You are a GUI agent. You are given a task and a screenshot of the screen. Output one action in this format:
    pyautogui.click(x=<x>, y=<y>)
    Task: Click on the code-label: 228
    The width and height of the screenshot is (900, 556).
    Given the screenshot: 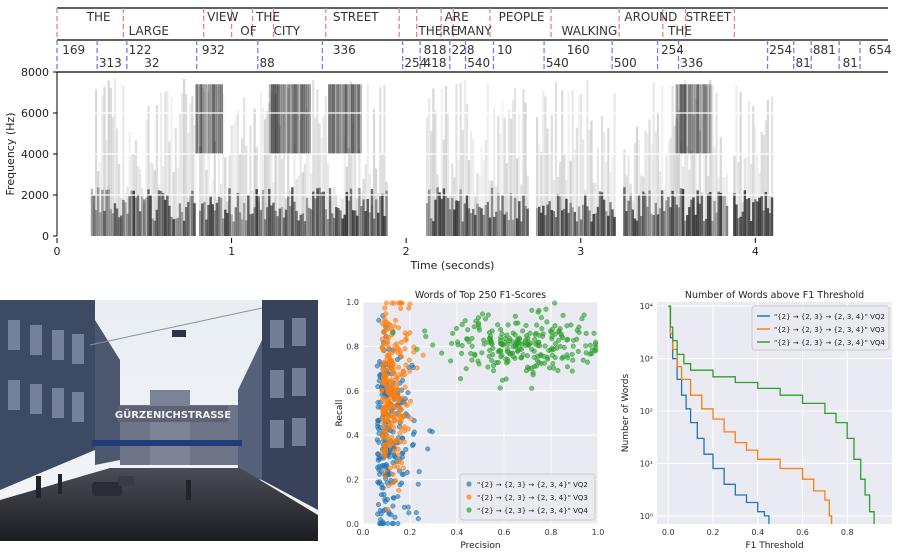 What is the action you would take?
    pyautogui.click(x=463, y=50)
    